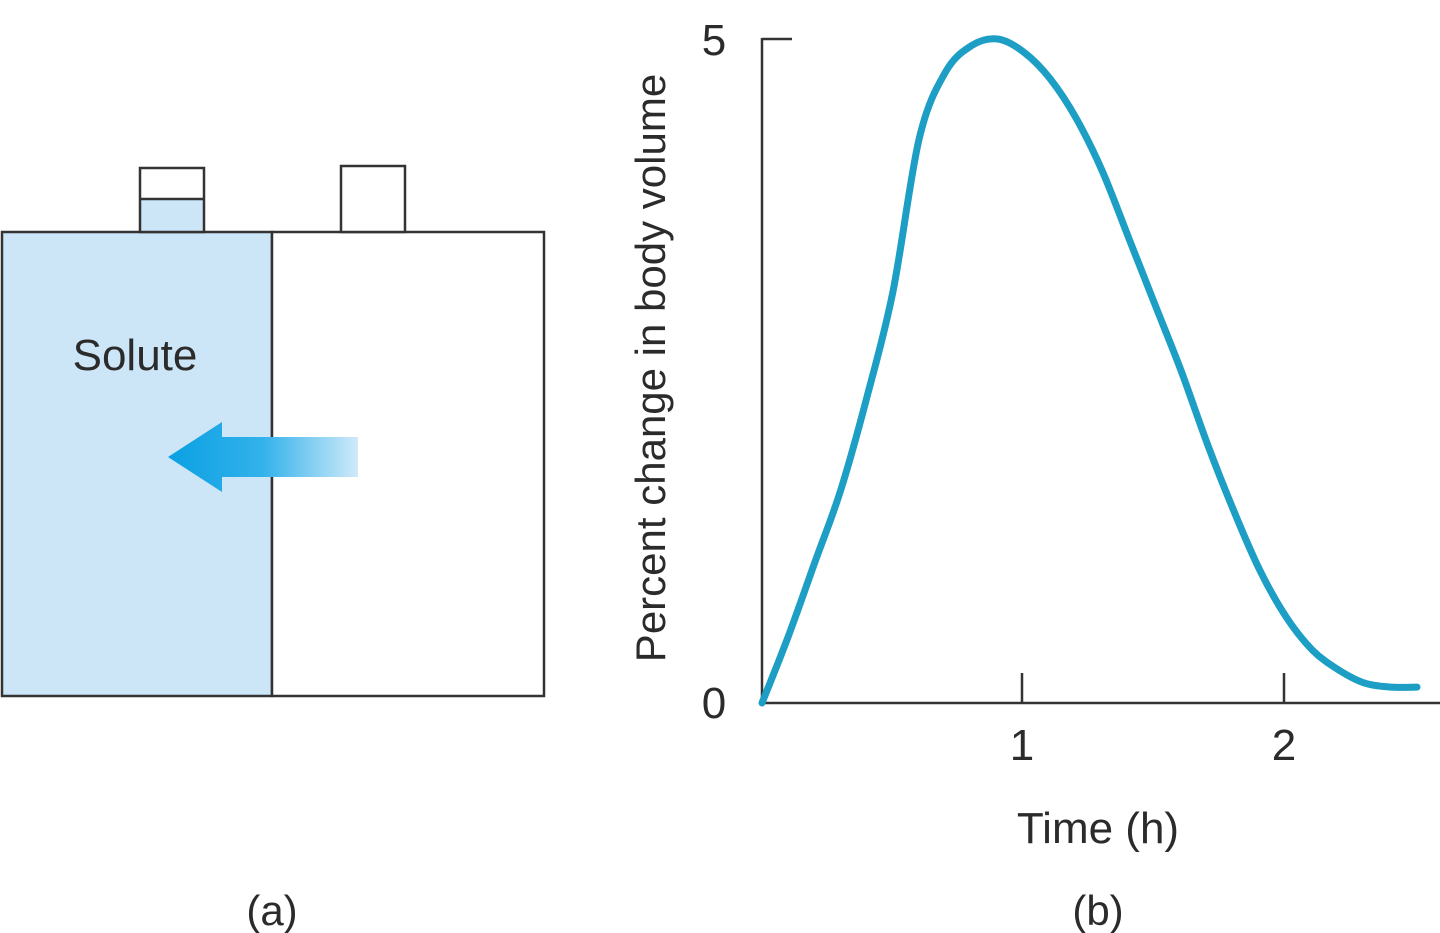 Image resolution: width=1440 pixels, height=933 pixels. Describe the element at coordinates (714, 703) in the screenshot. I see `y-tick-label-0: 0` at that location.